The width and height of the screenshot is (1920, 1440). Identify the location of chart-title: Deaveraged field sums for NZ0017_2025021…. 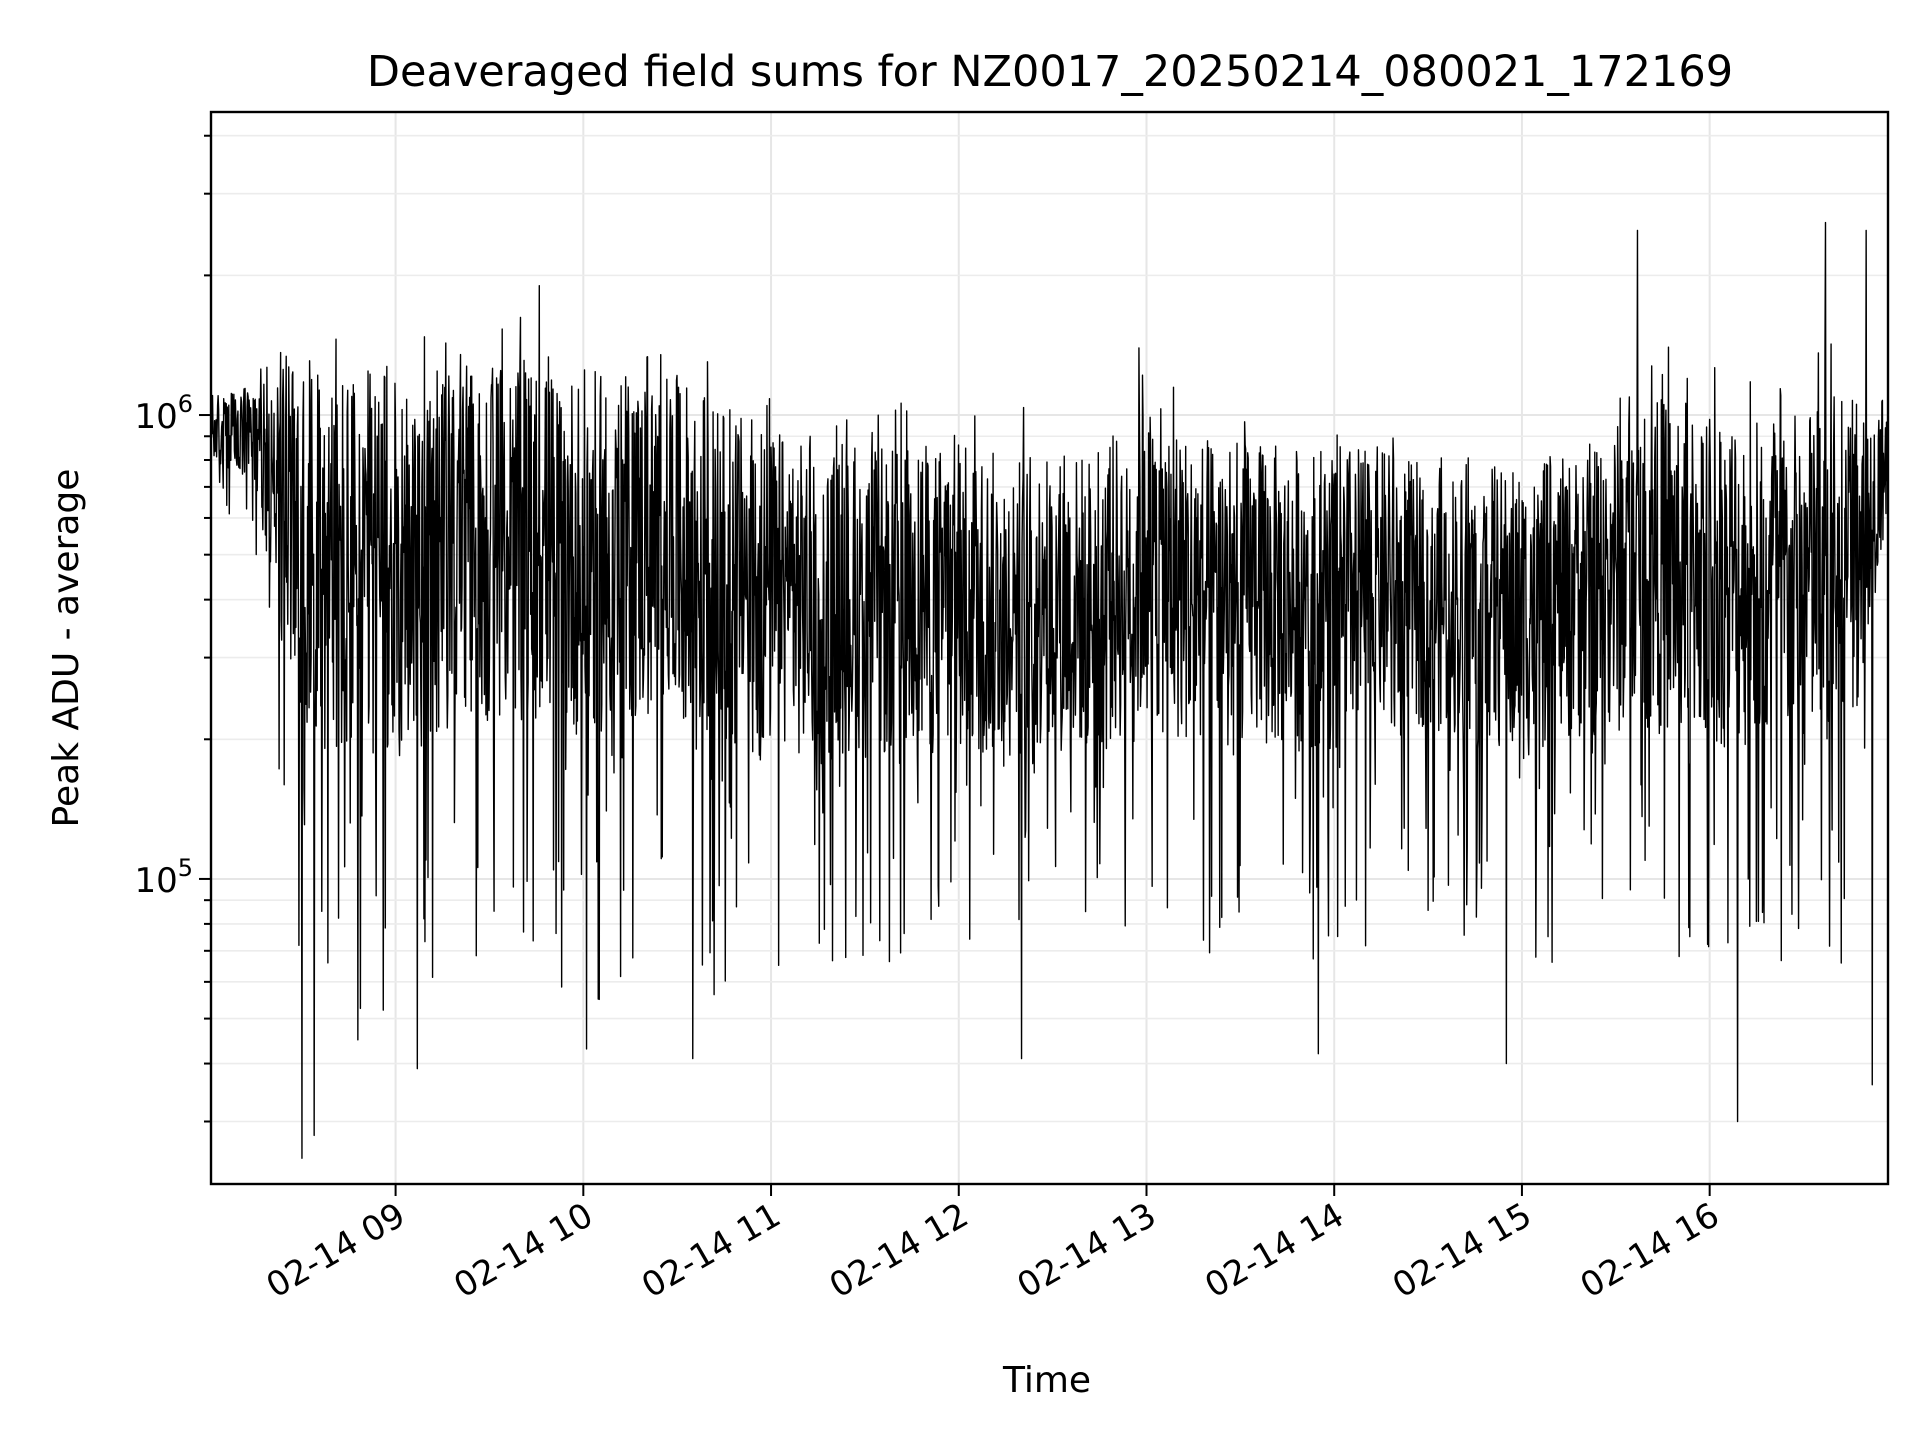
(1050, 72).